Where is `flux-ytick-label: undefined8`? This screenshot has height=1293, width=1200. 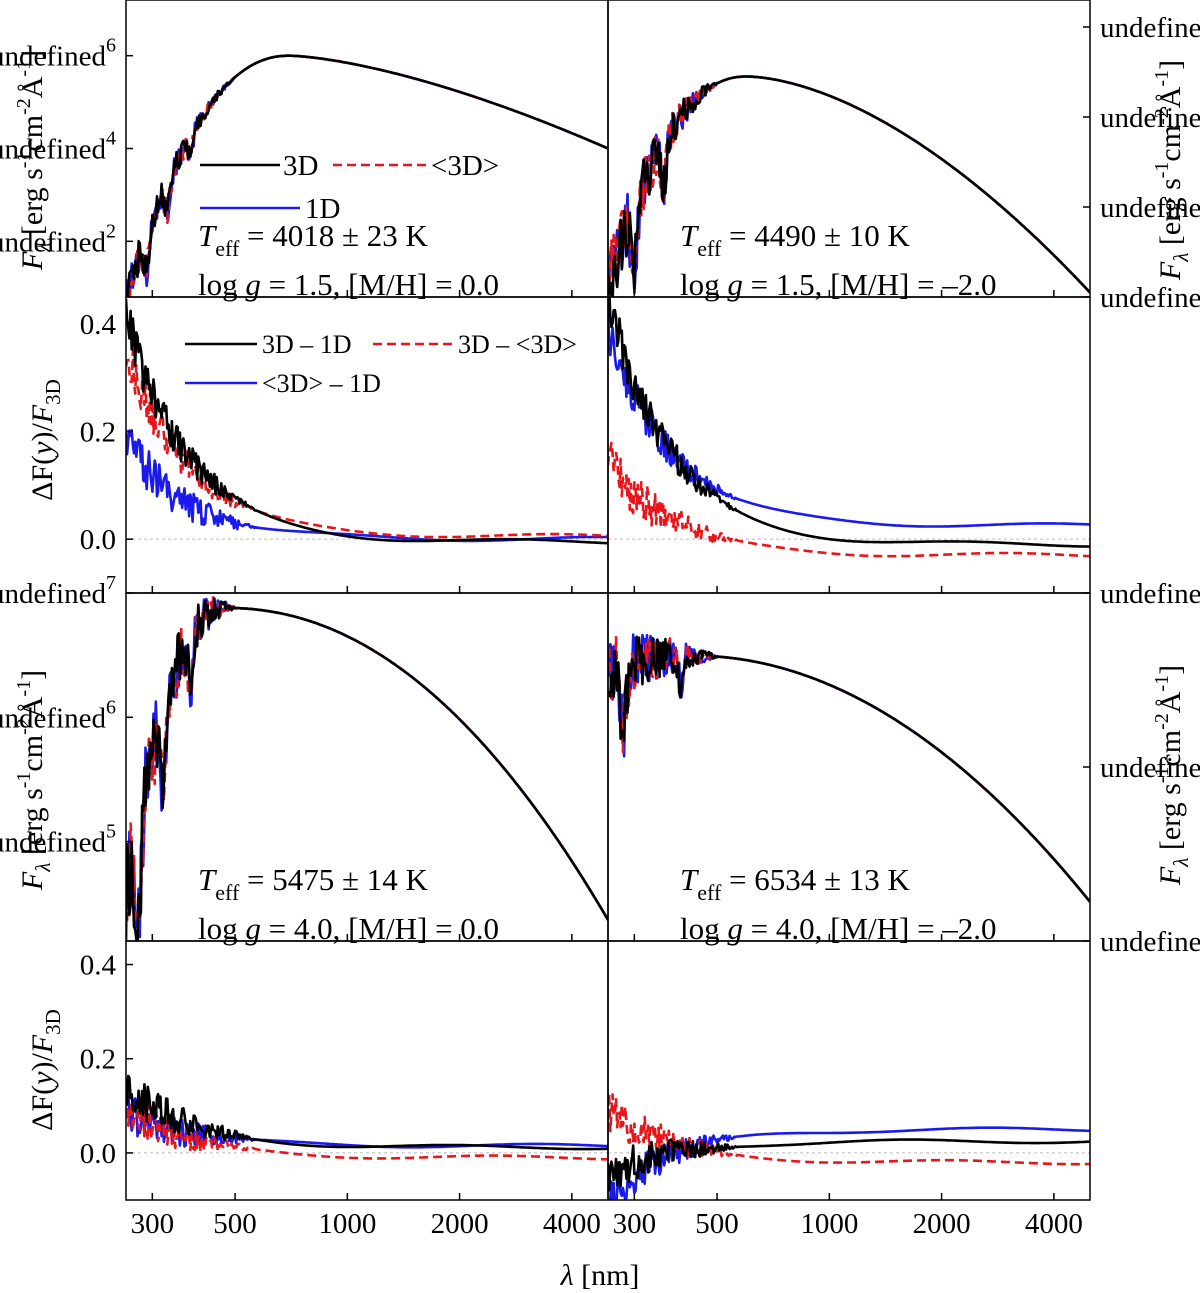
flux-ytick-label: undefined8 is located at coordinates (1150, 591).